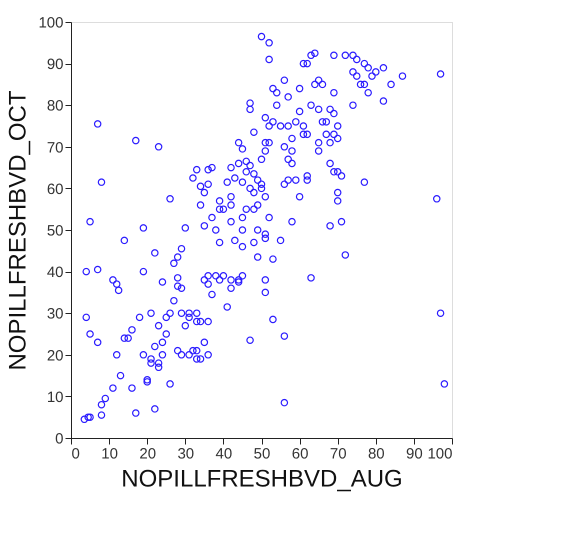 The width and height of the screenshot is (566, 549). I want to click on y-tick-label: 20, so click(55, 355).